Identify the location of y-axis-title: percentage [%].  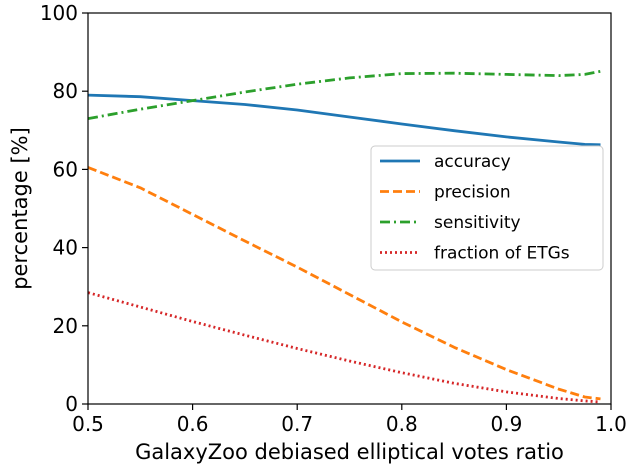
(20, 208).